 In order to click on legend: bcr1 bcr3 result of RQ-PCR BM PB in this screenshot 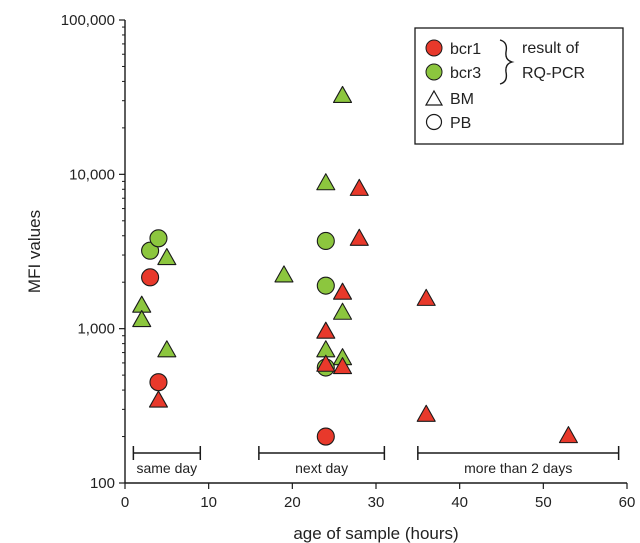, I will do `click(519, 86)`.